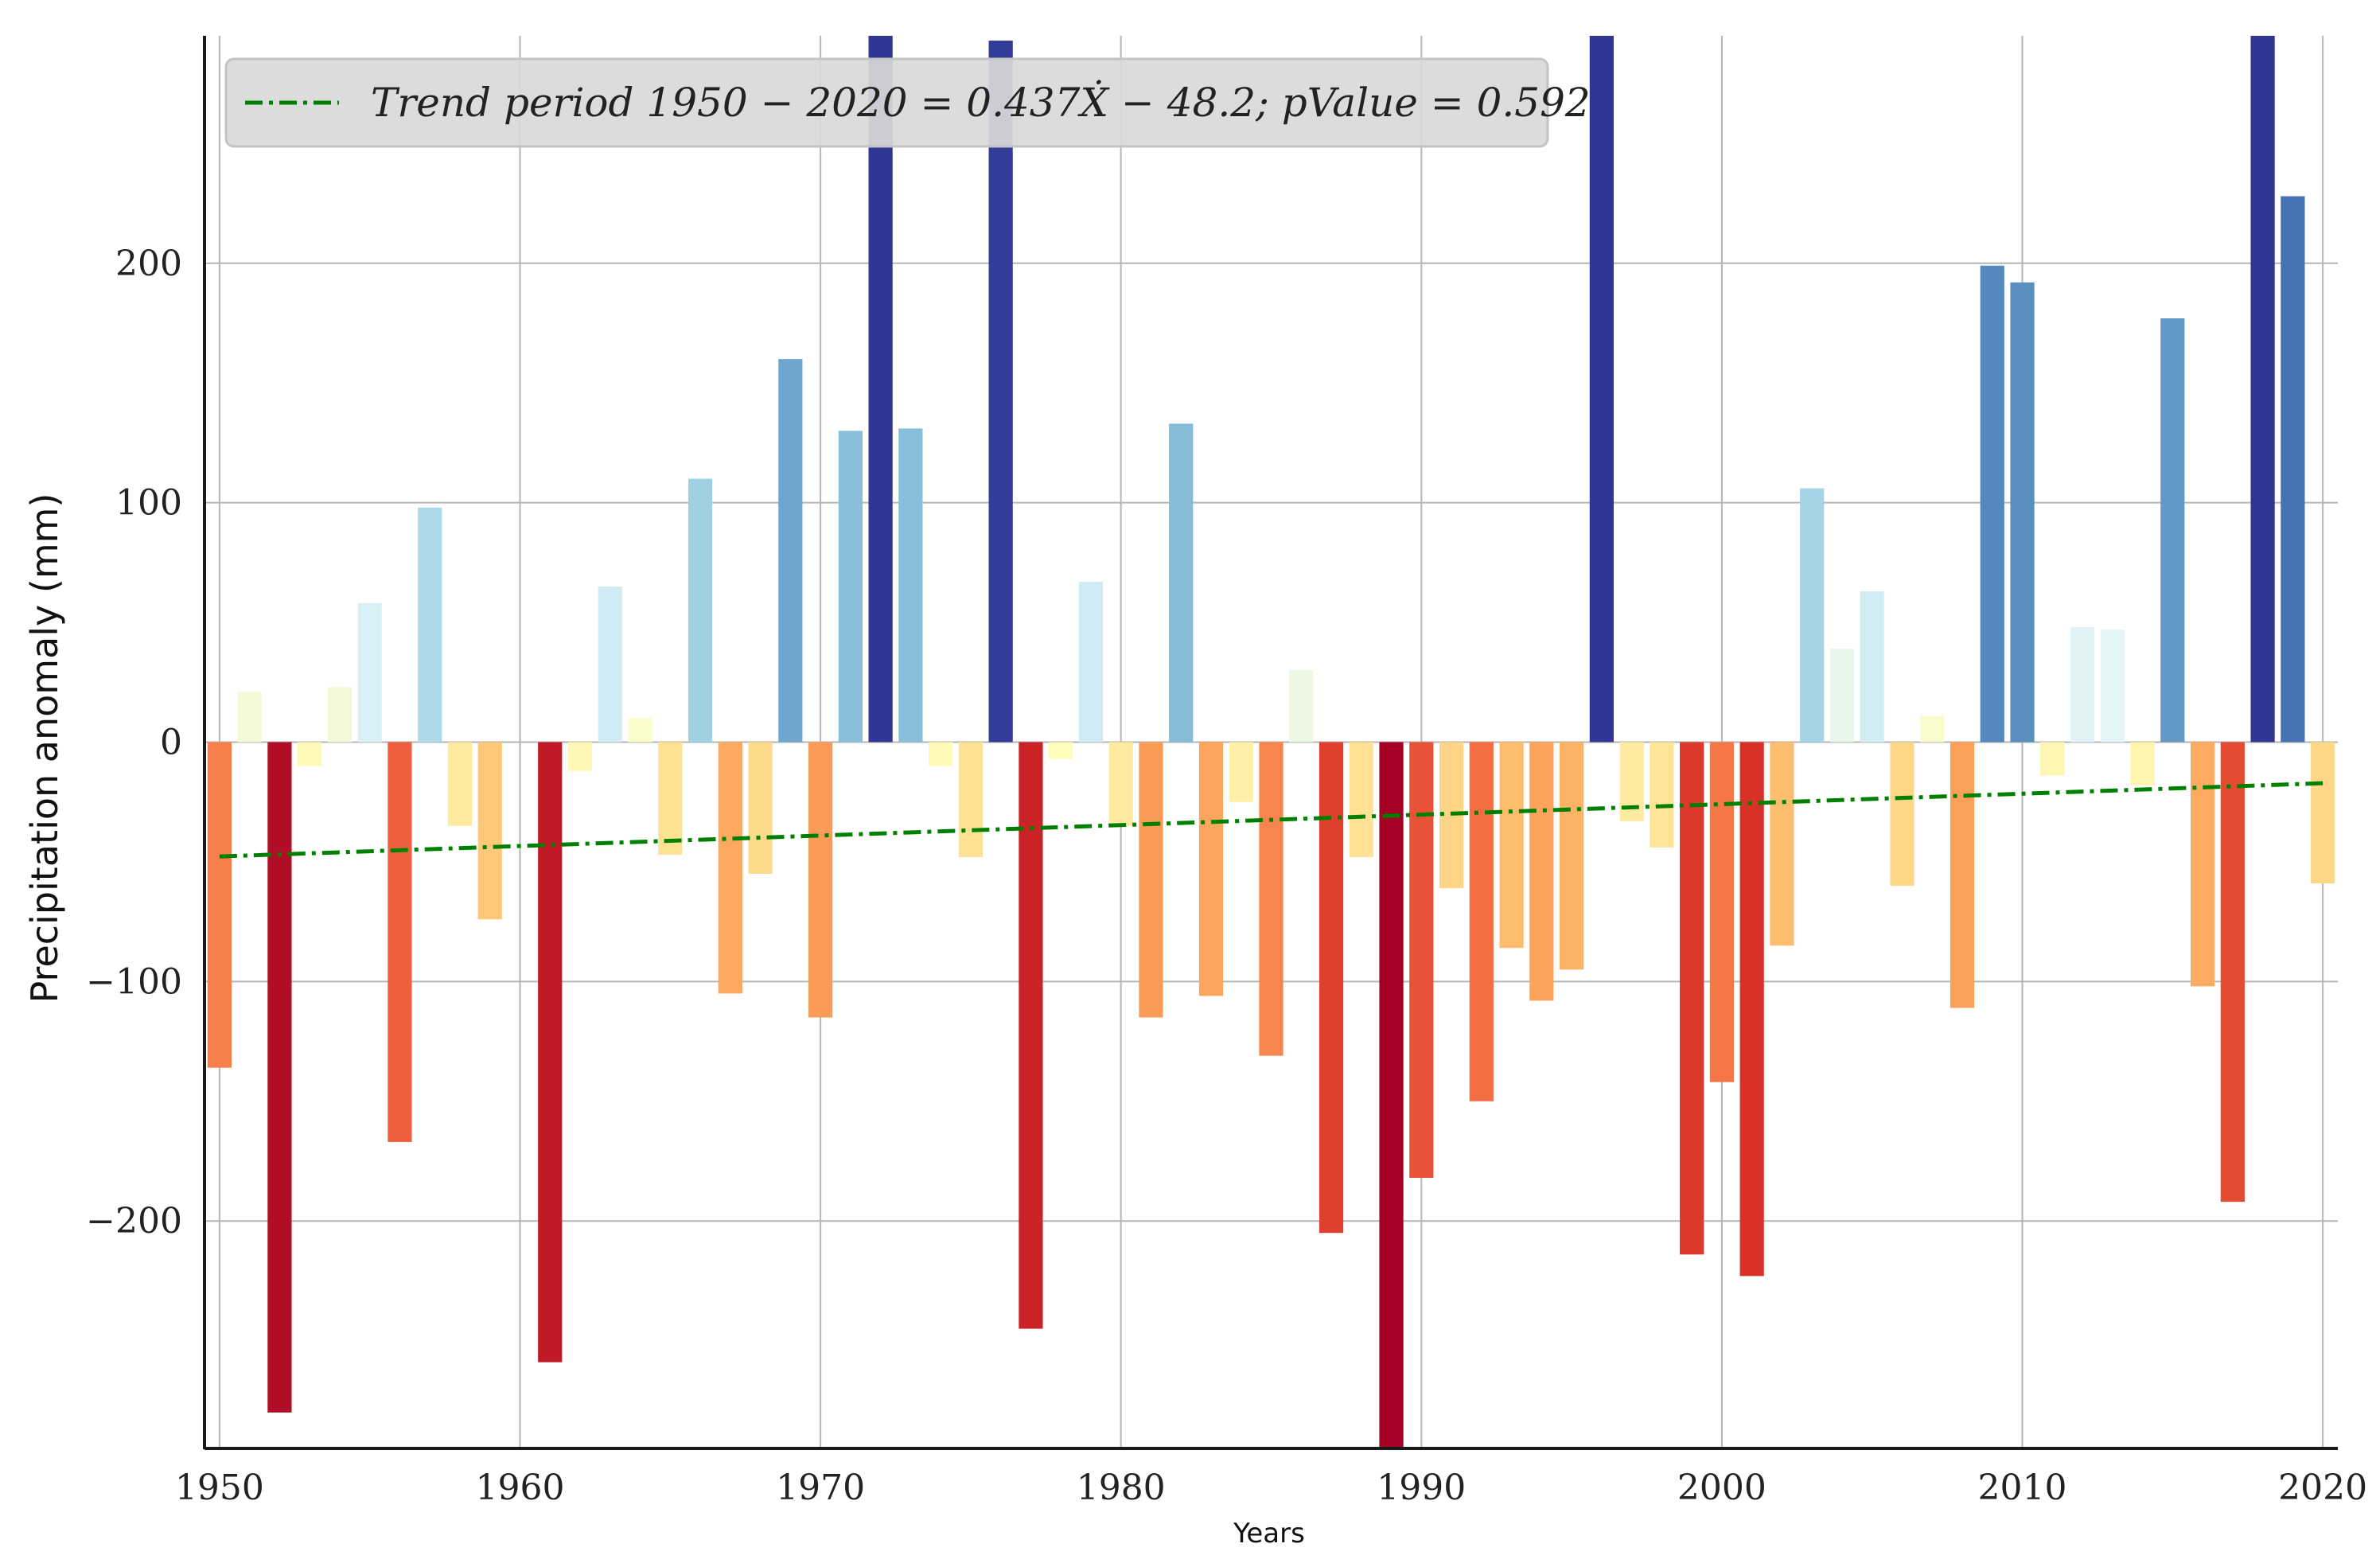 This screenshot has width=2380, height=1567. I want to click on bar-1970, so click(820, 880).